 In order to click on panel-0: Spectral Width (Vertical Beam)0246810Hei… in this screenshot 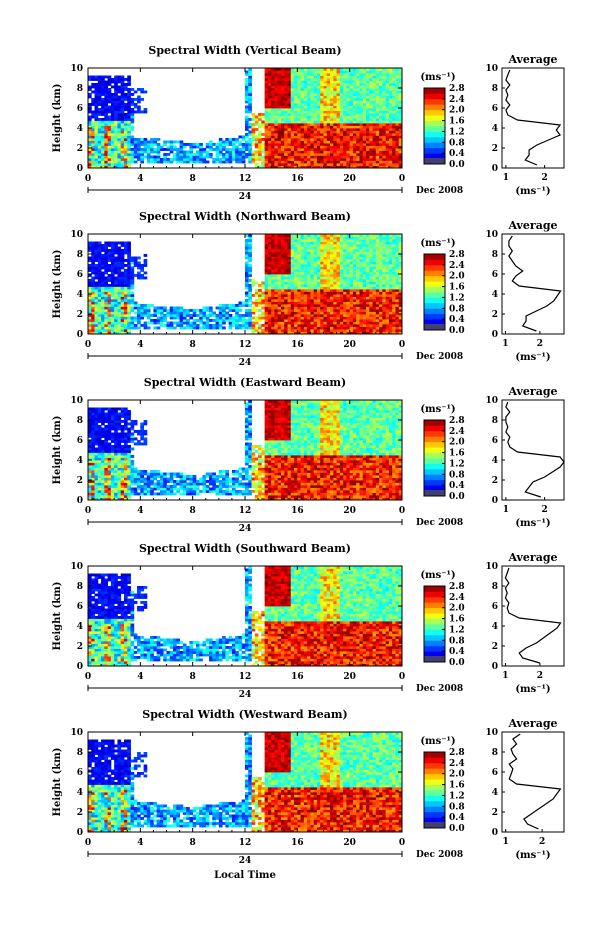, I will do `click(308, 123)`.